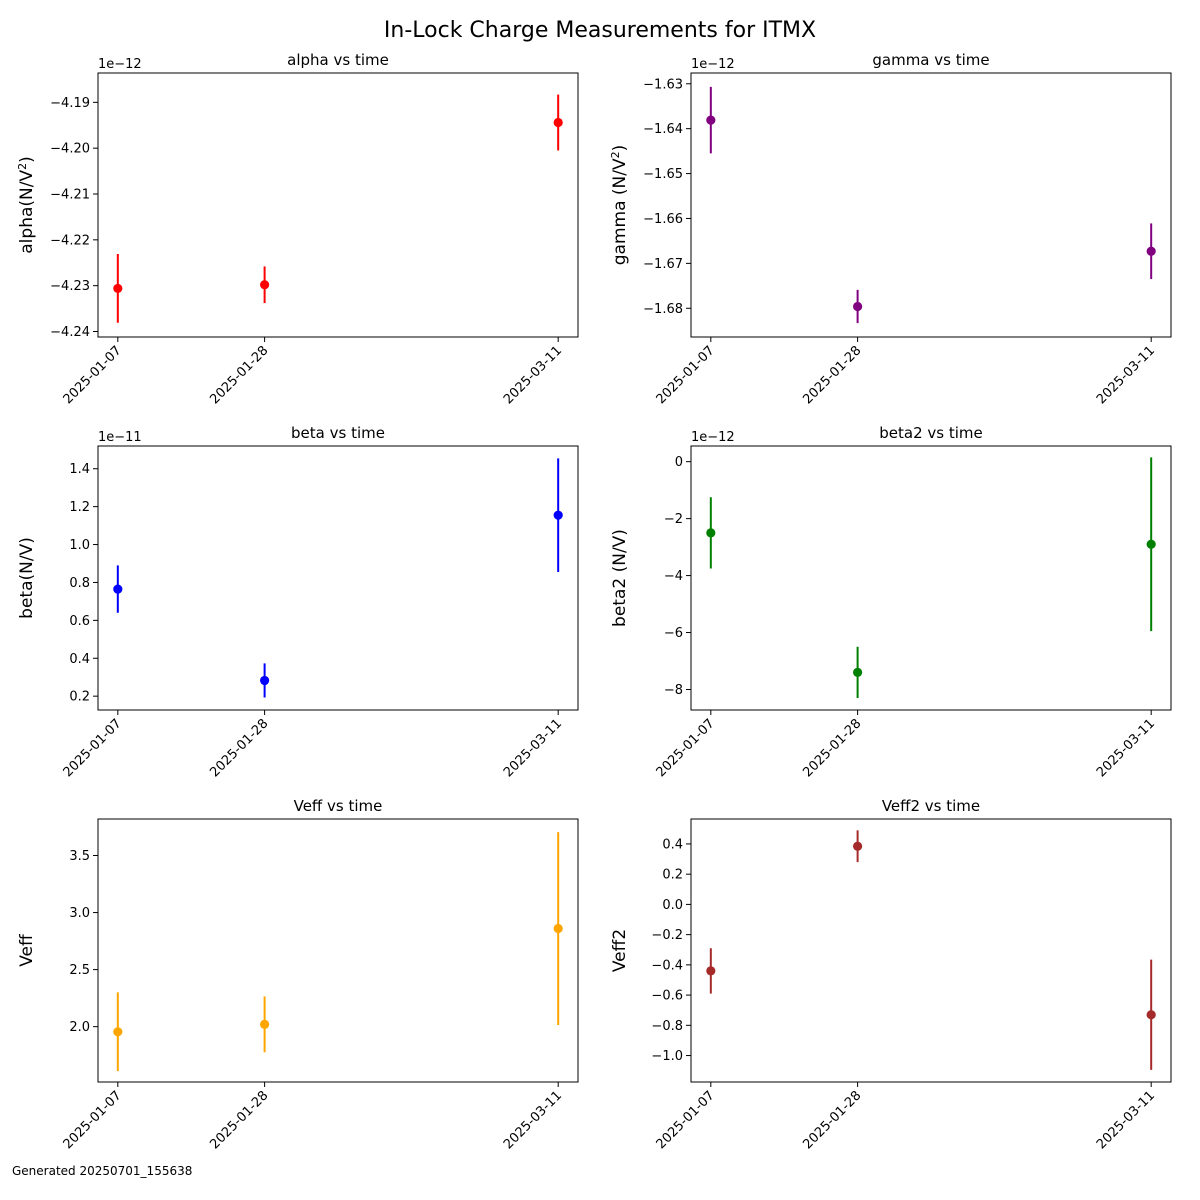 Image resolution: width=1200 pixels, height=1200 pixels. What do you see at coordinates (338, 433) in the screenshot?
I see `subplot-title: beta vs time` at bounding box center [338, 433].